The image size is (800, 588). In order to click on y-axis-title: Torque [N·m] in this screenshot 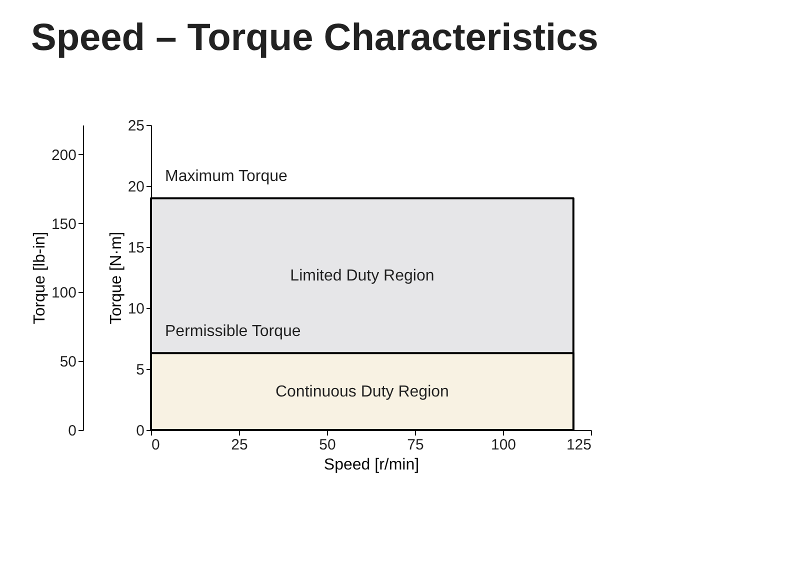, I will do `click(116, 278)`.